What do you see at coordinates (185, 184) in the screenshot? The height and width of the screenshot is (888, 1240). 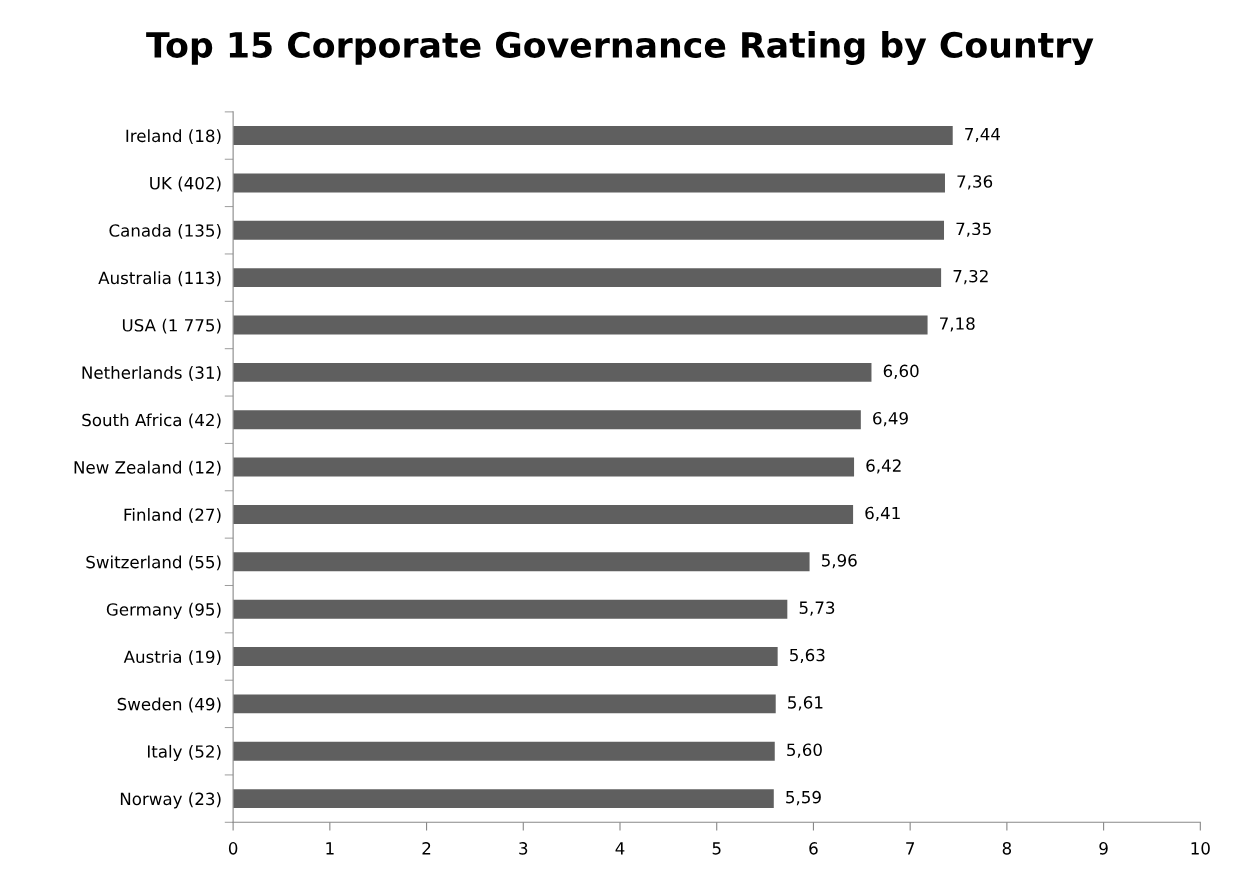 I see `y-tick-label: UK (402)` at bounding box center [185, 184].